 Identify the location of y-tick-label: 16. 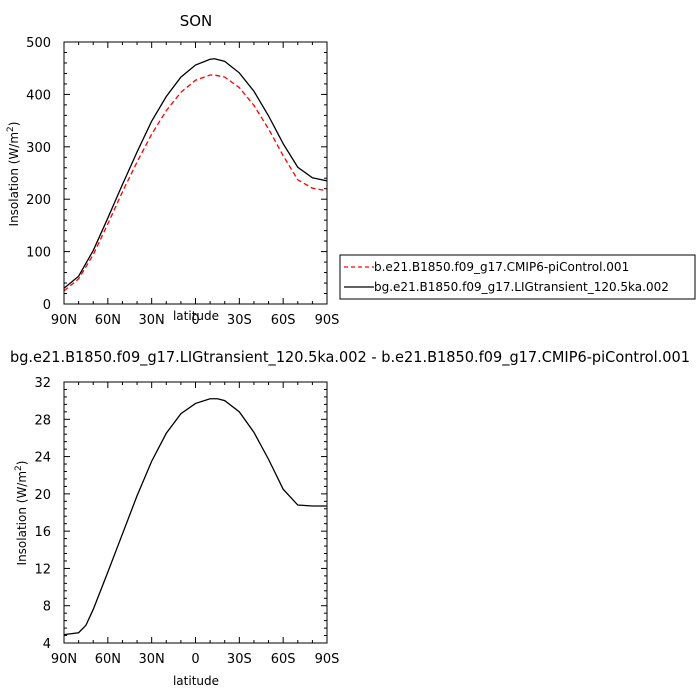
(42, 532).